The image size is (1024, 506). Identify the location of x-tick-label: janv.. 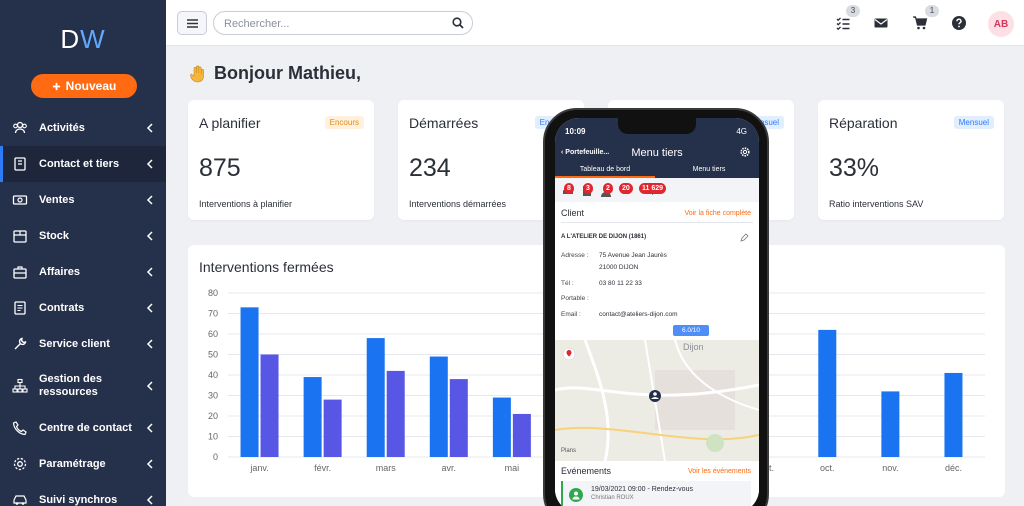
(258, 468).